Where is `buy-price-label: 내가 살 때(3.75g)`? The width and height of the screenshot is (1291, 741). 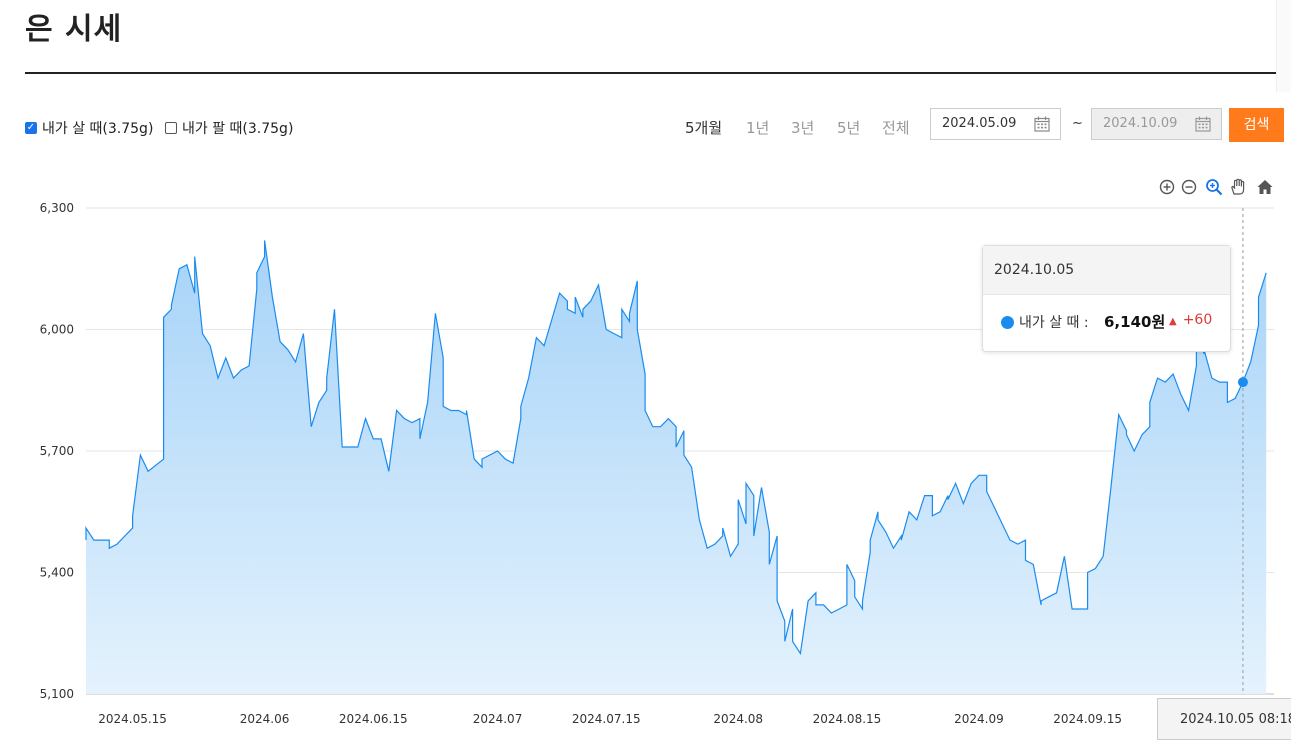
buy-price-label: 내가 살 때(3.75g) is located at coordinates (98, 129).